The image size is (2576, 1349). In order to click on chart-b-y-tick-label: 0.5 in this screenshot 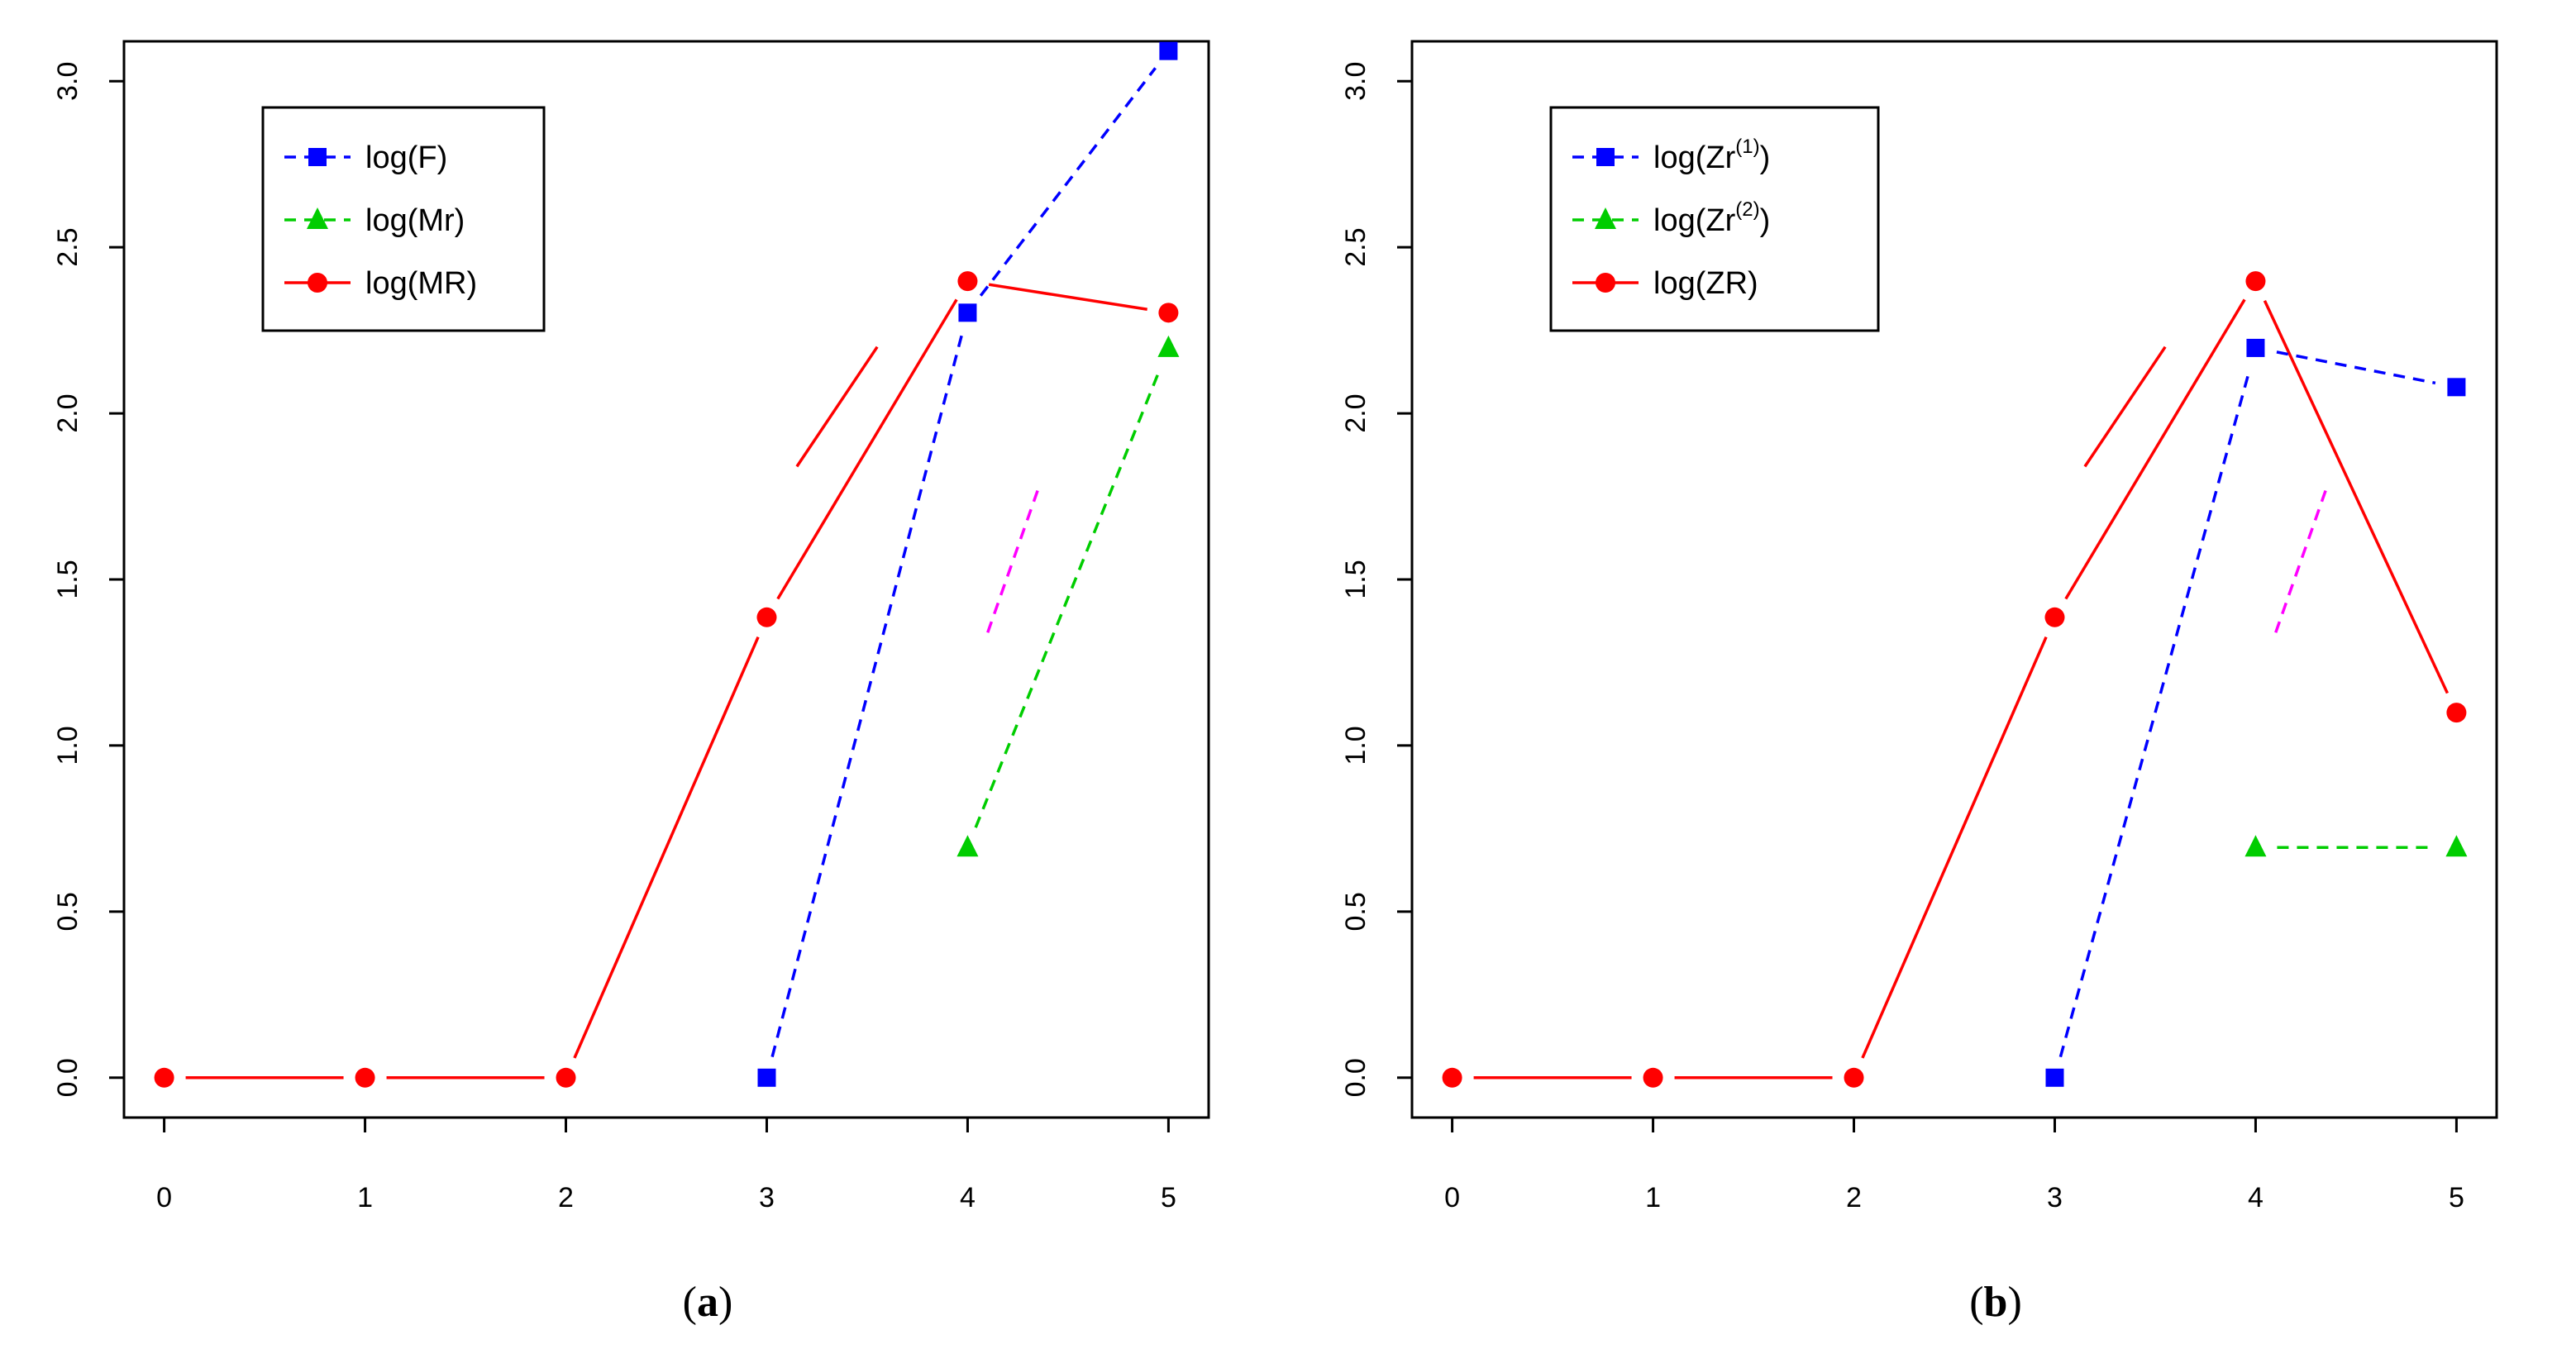, I will do `click(1355, 911)`.